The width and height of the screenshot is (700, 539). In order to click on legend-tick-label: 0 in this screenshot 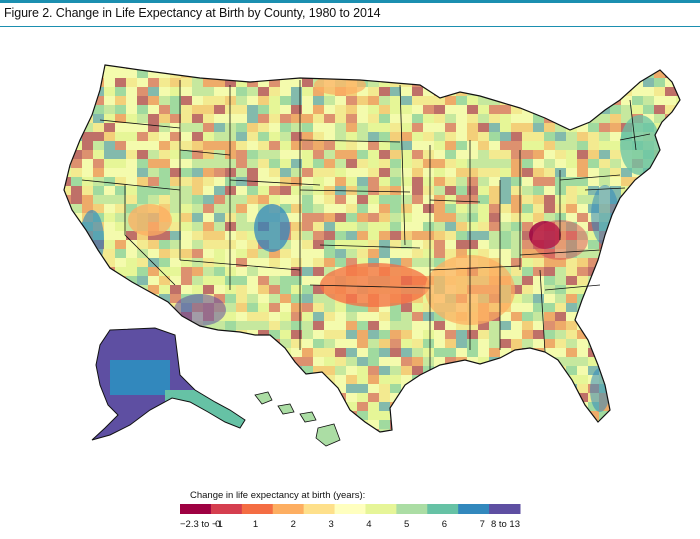, I will do `click(217, 524)`.